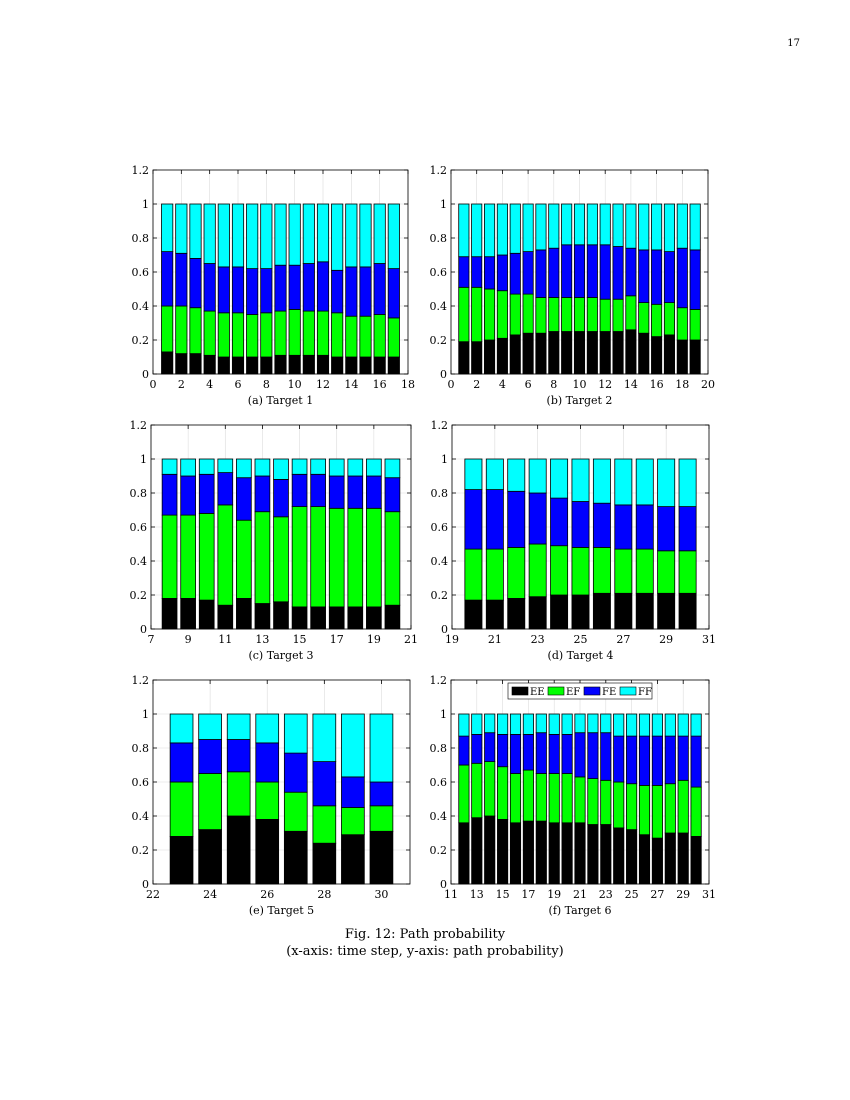 This screenshot has height=1100, width=850. What do you see at coordinates (495, 639) in the screenshot?
I see `x-tick-label: 21` at bounding box center [495, 639].